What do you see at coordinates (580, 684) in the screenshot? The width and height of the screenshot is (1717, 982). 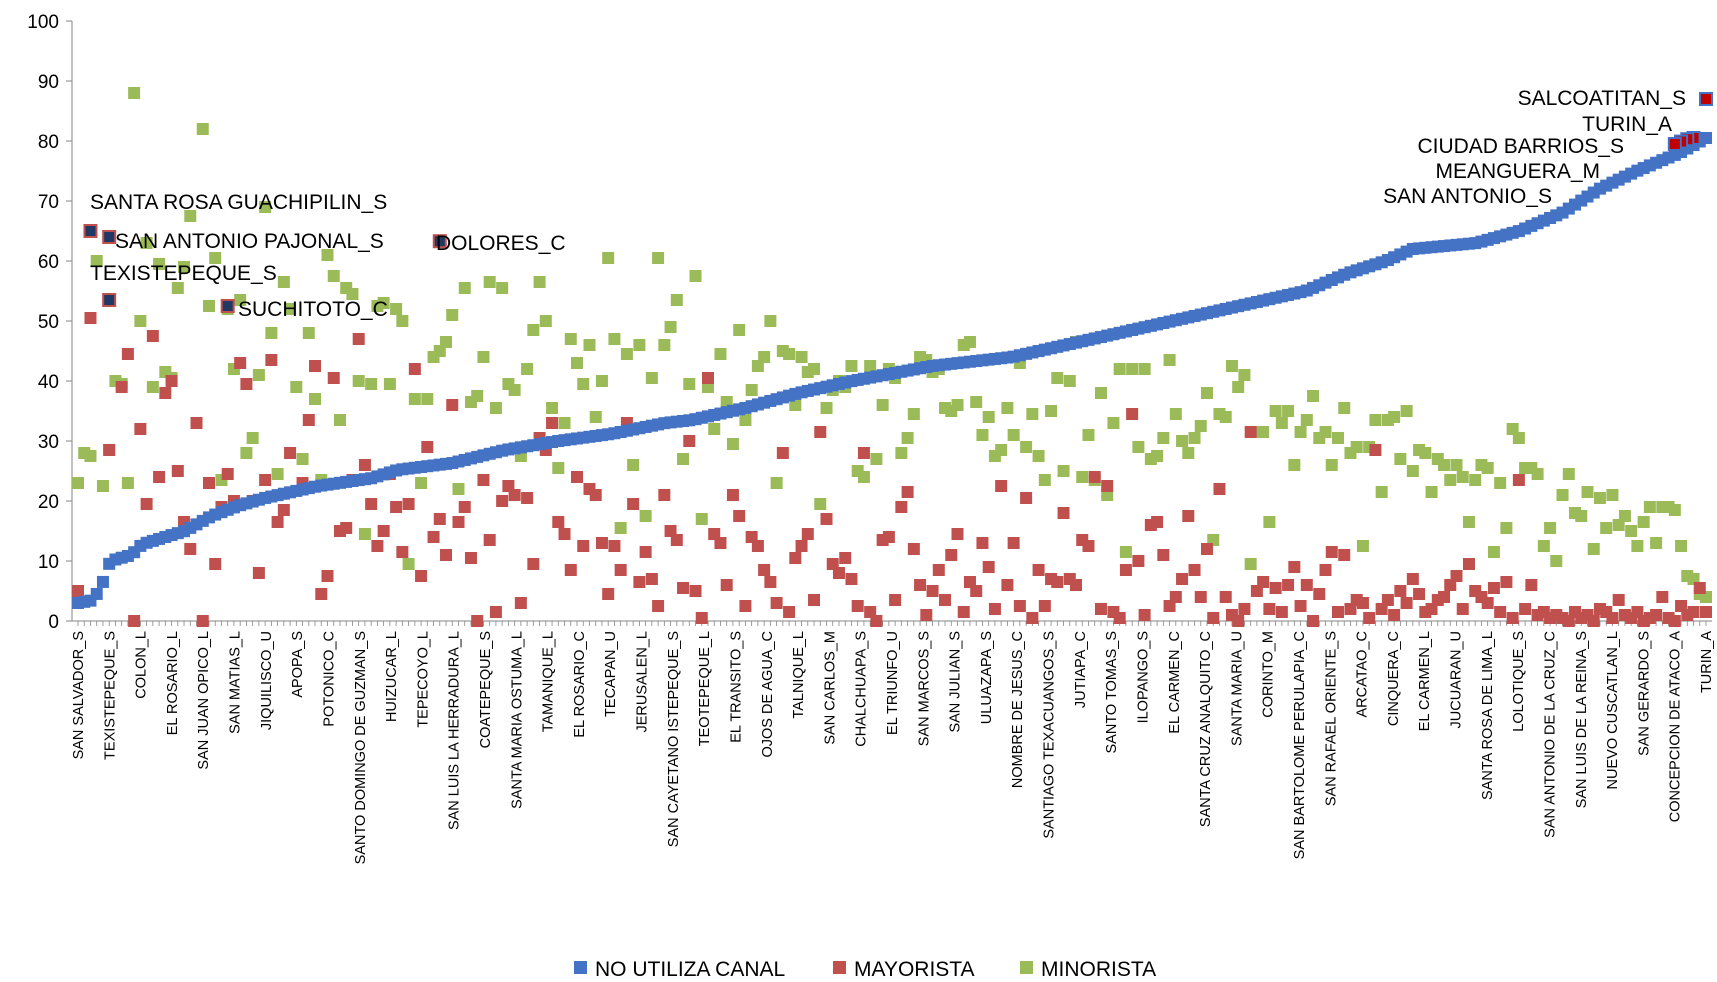 I see `x-tick-label: EL ROSARIO_C` at bounding box center [580, 684].